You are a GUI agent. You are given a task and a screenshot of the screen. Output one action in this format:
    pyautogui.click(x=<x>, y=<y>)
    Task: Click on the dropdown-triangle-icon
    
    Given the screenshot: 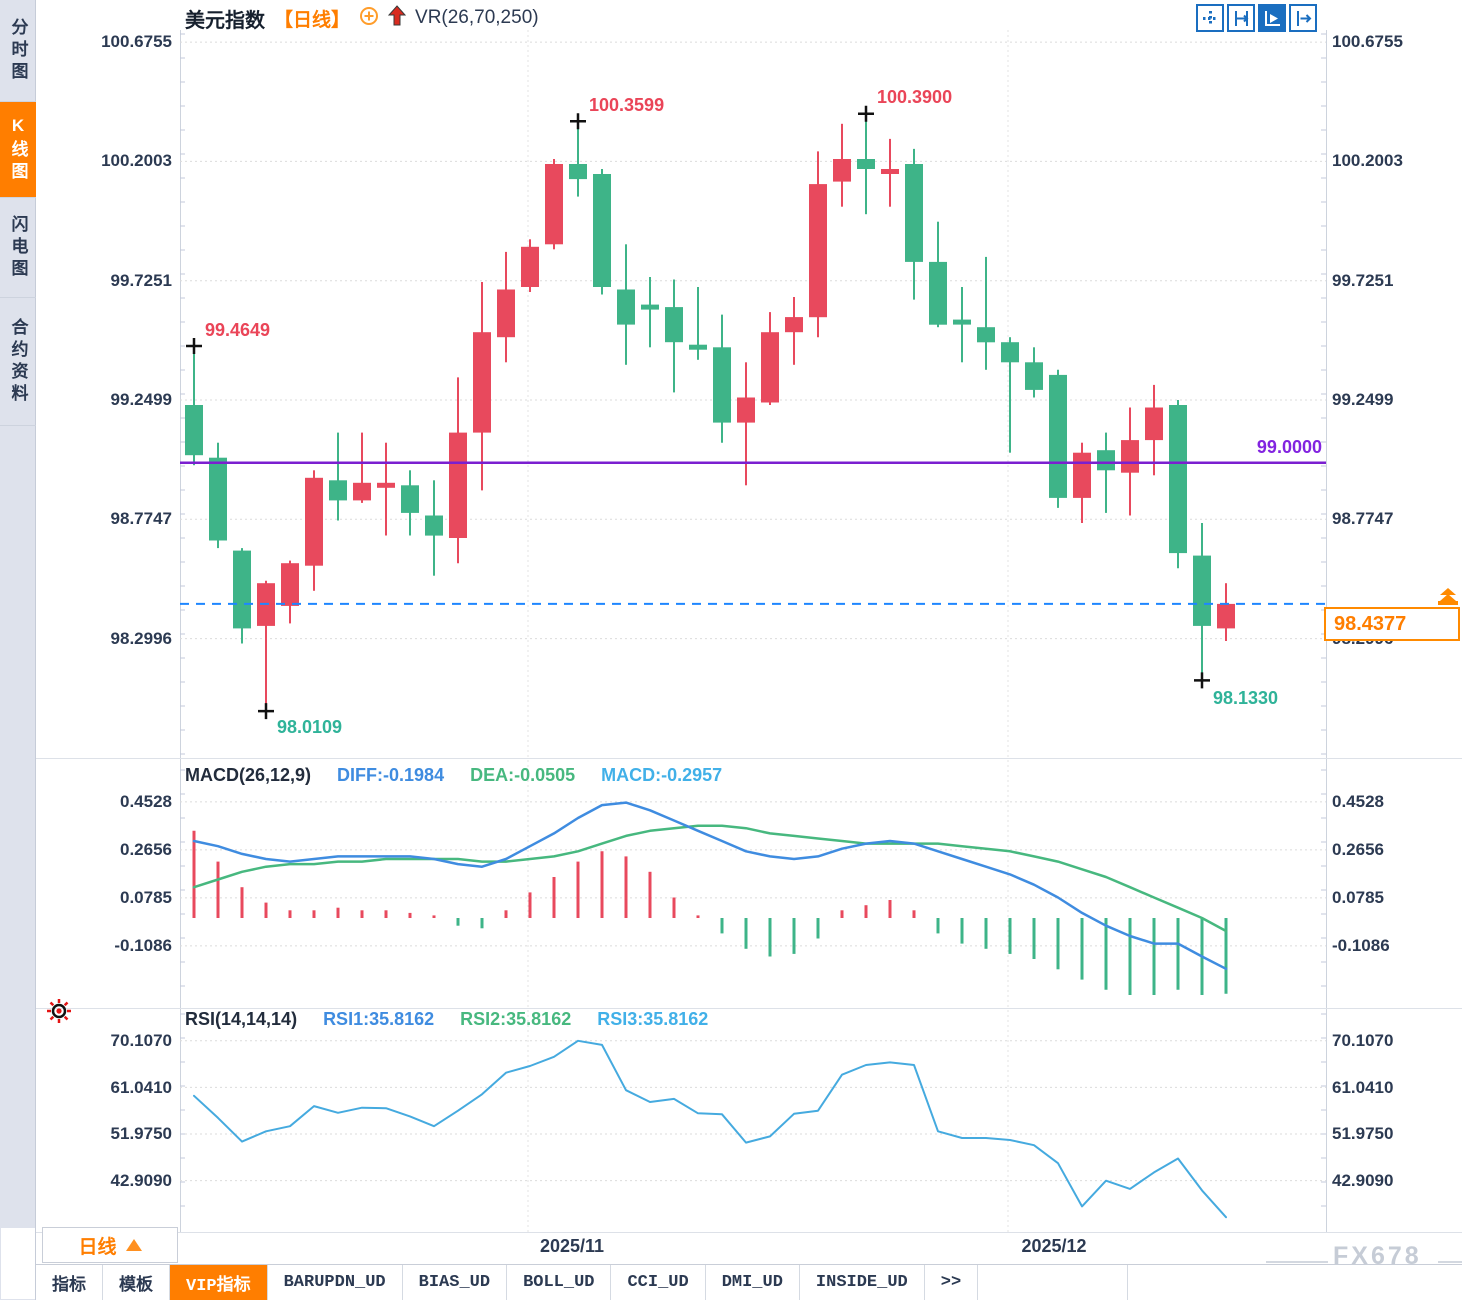 What is the action you would take?
    pyautogui.click(x=133, y=1245)
    